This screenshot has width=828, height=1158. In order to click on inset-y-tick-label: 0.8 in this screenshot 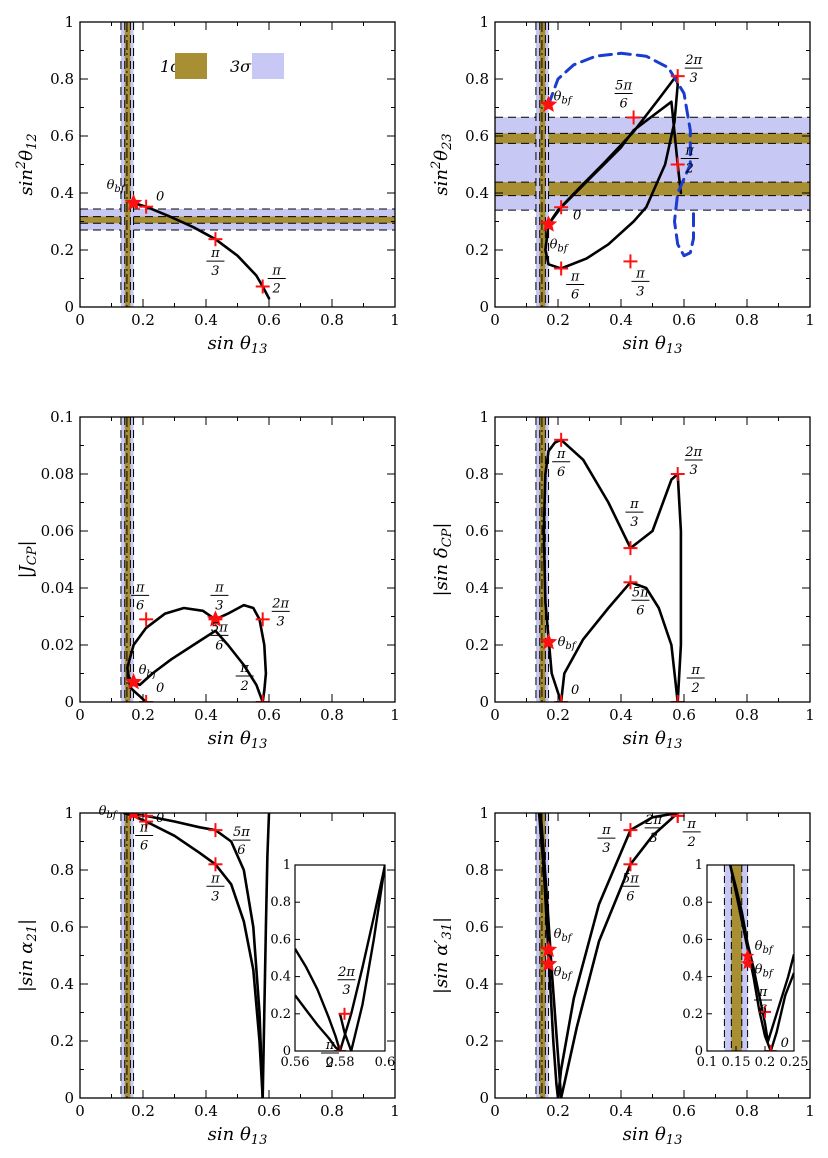, I will do `click(280, 902)`.